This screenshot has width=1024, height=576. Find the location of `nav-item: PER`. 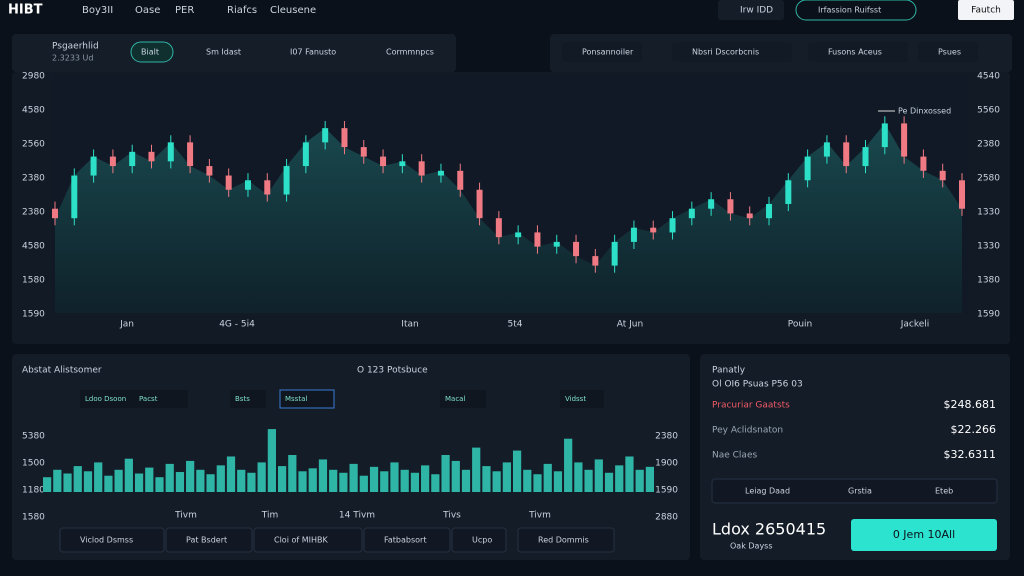

nav-item: PER is located at coordinates (184, 10).